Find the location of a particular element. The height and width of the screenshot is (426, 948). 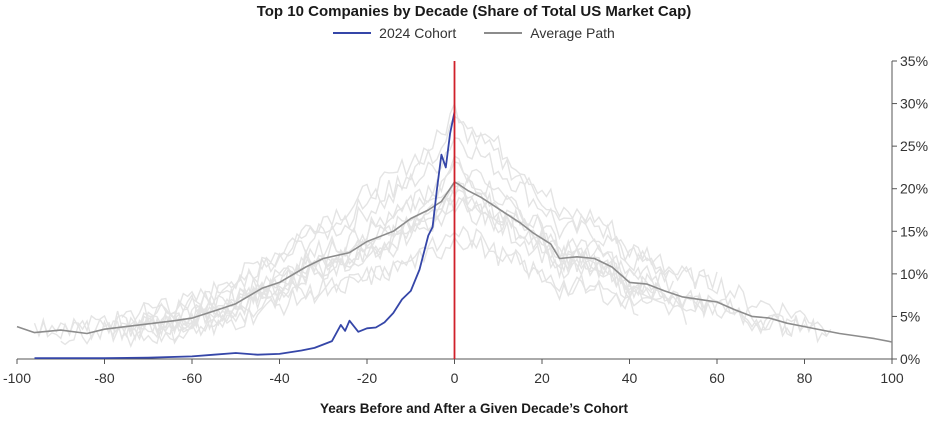

legend-label-average-path: Average Path is located at coordinates (572, 33).